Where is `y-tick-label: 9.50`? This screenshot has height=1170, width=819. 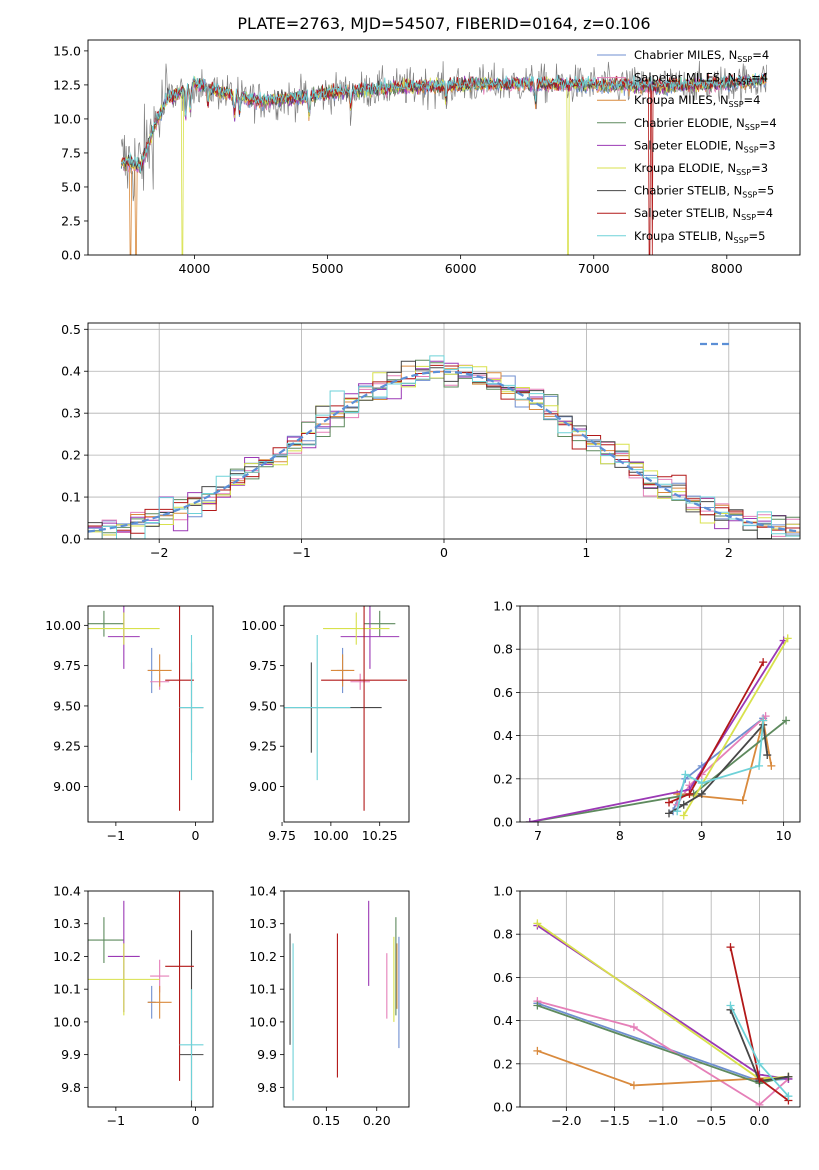
y-tick-label: 9.50 is located at coordinates (263, 705).